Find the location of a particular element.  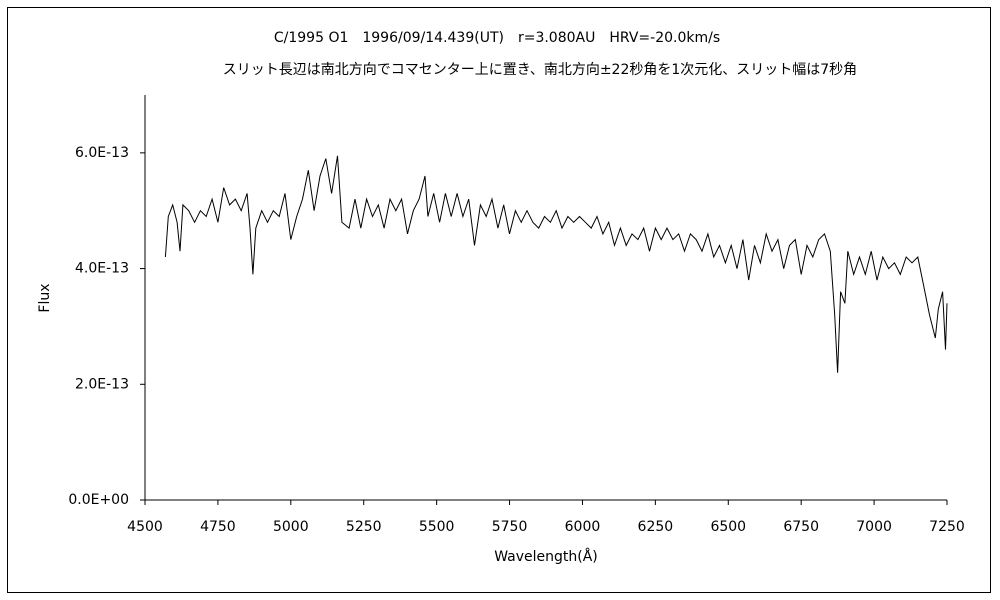

y-axis-label: Flux is located at coordinates (45, 297).